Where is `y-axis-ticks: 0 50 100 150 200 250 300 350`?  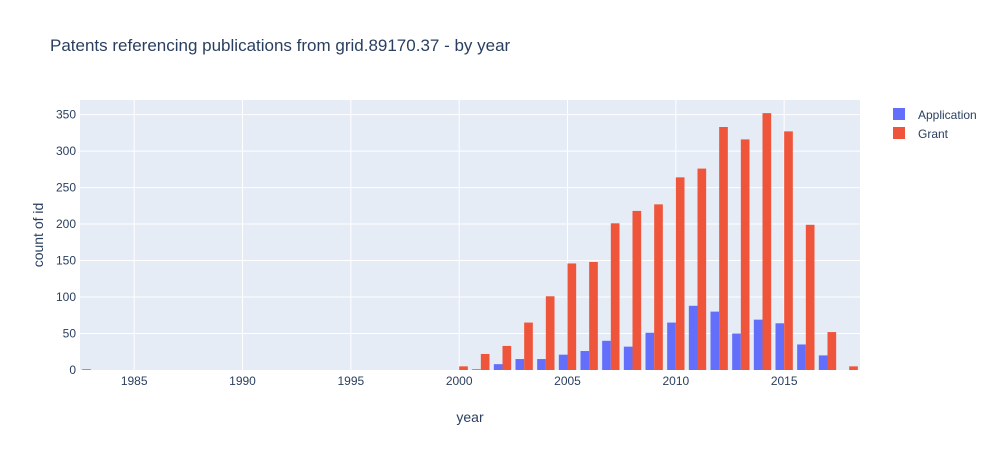 y-axis-ticks: 0 50 100 150 200 250 300 350 is located at coordinates (66, 242).